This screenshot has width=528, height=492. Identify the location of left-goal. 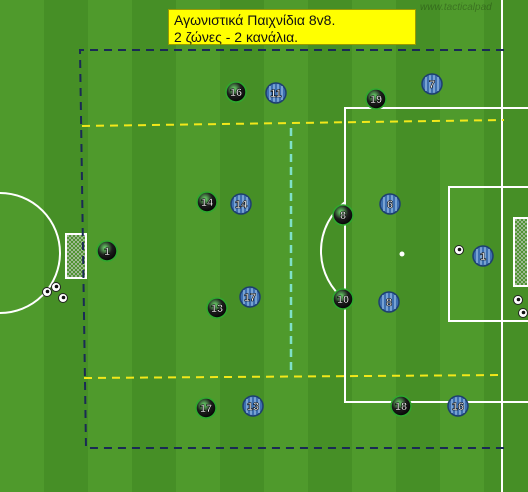
(76, 256).